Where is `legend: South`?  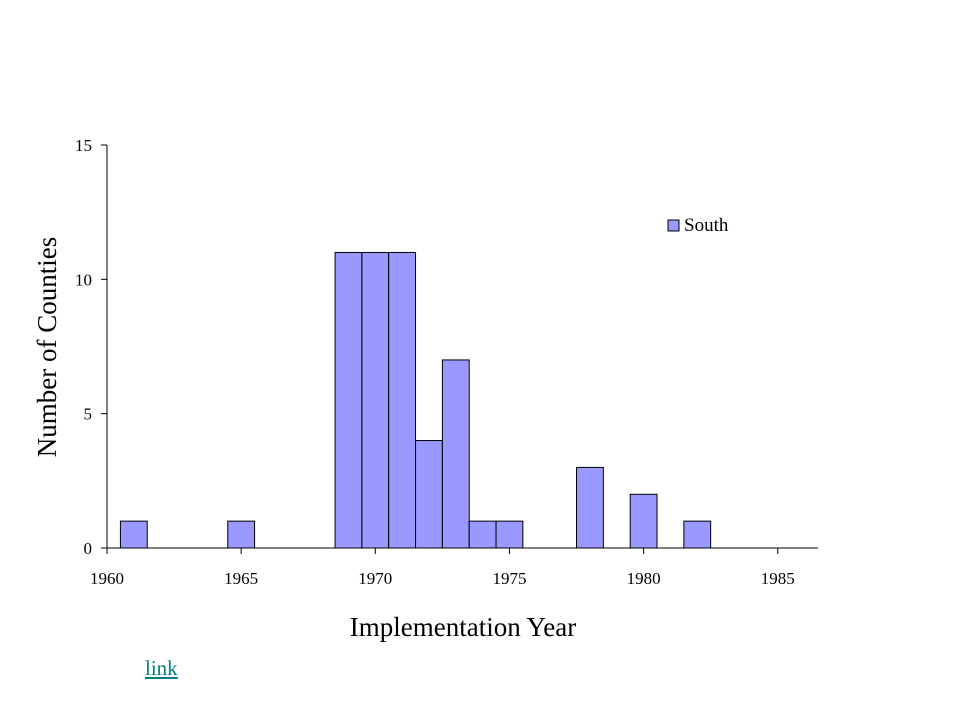 legend: South is located at coordinates (698, 225).